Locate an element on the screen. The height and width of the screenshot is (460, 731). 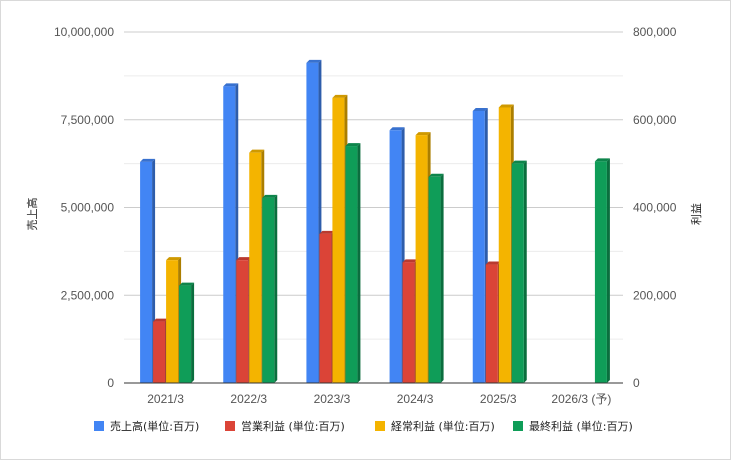
left-tick-label: 0 is located at coordinates (110, 383).